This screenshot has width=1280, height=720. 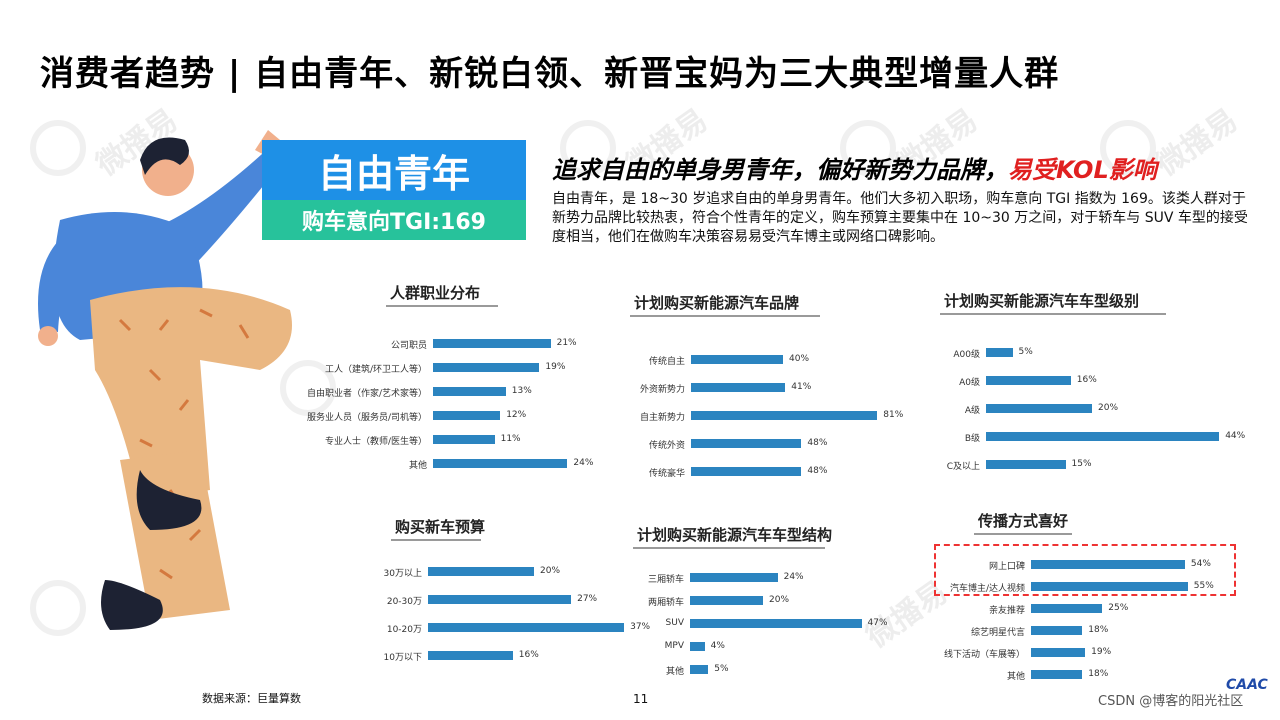 What do you see at coordinates (375, 370) in the screenshot?
I see `category-label: 工人（建筑/环卫工人等）` at bounding box center [375, 370].